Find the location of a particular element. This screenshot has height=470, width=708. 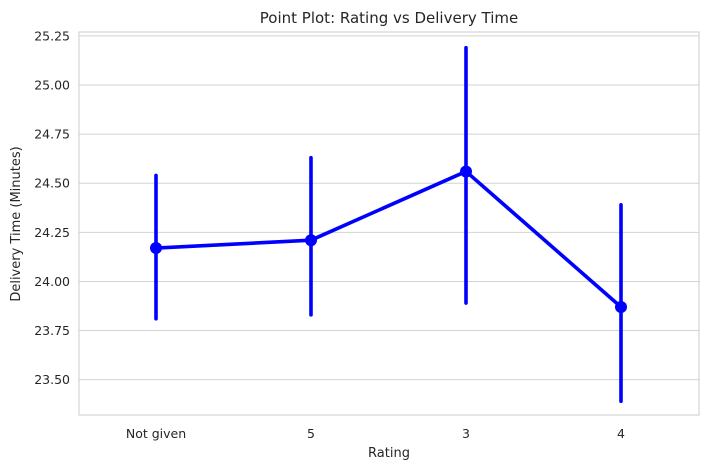

chart-title: Point Plot: Rating vs Delivery Time is located at coordinates (389, 18).